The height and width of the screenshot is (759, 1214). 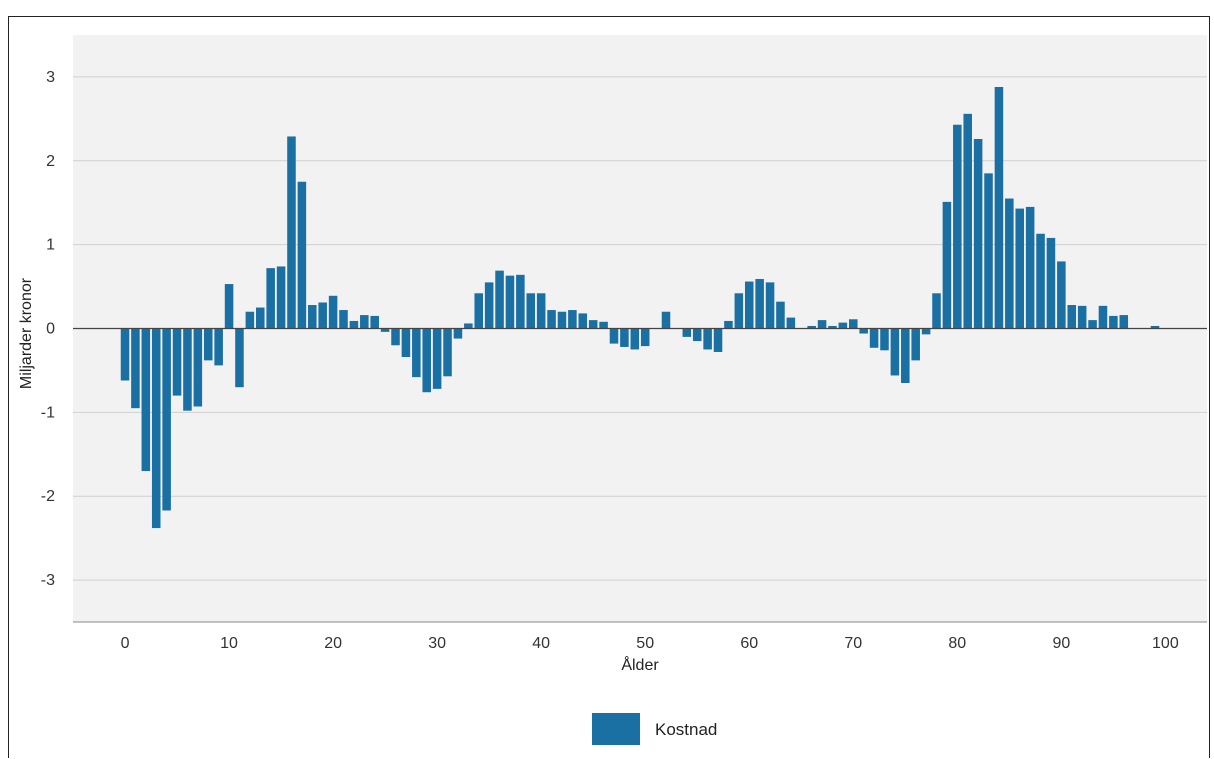 What do you see at coordinates (48, 580) in the screenshot?
I see `y-tick-label: -3` at bounding box center [48, 580].